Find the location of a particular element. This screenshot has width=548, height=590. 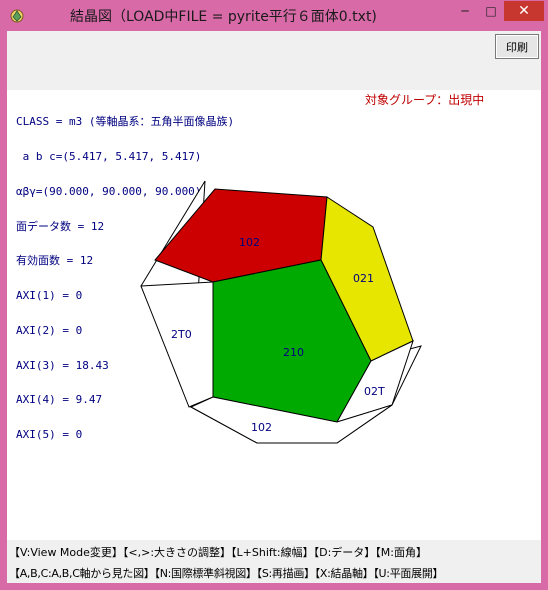

abc-line: a b c=(5.417, 5.417, 5.417) is located at coordinates (109, 156).